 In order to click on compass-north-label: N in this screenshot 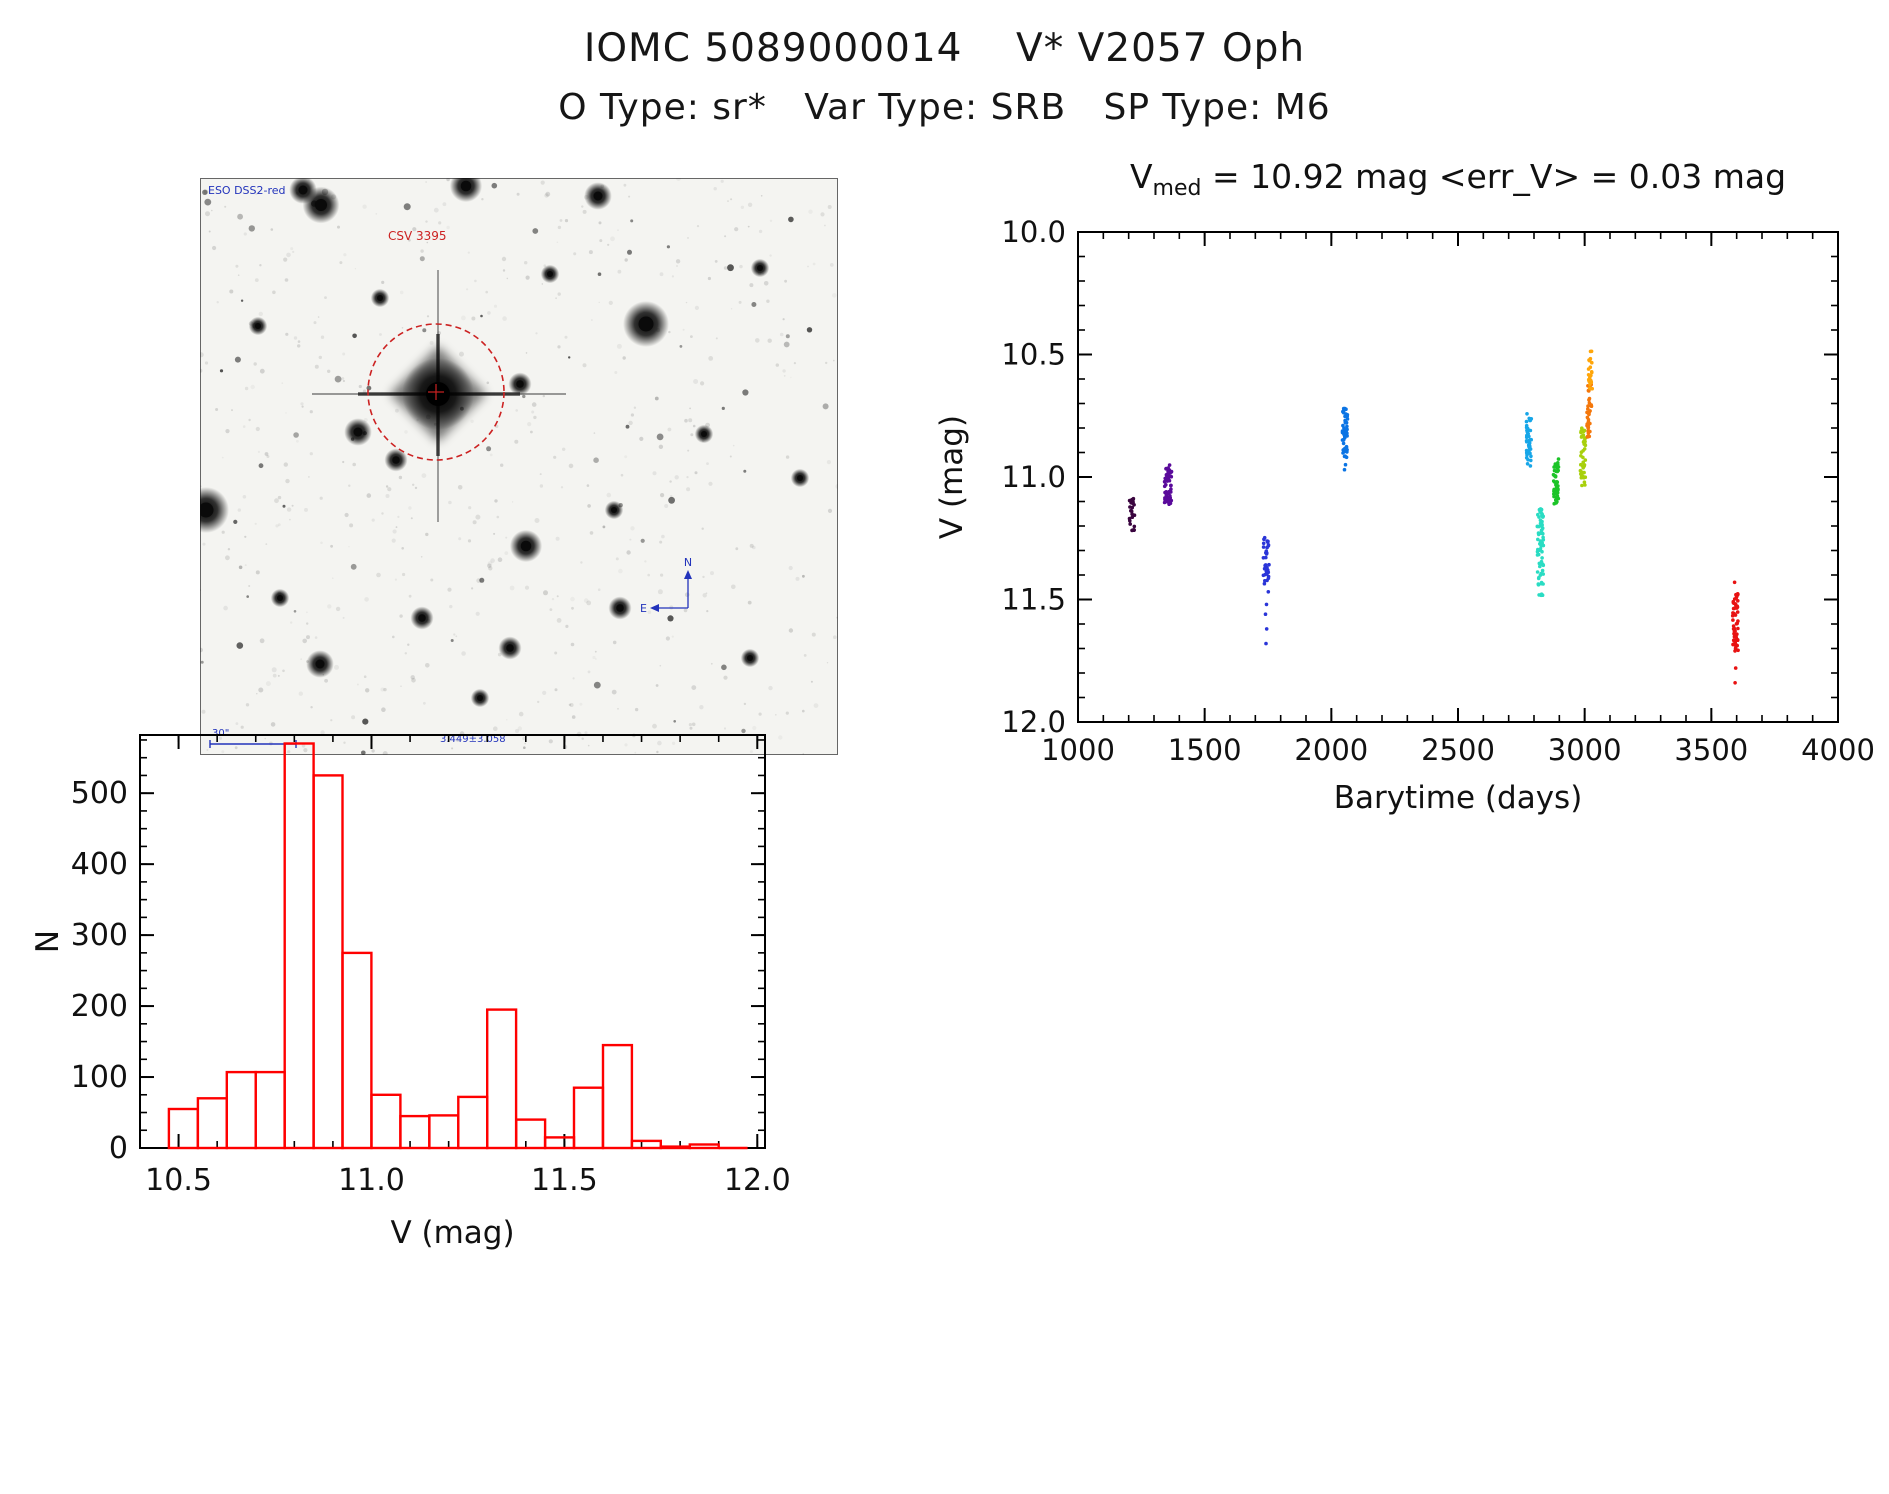, I will do `click(688, 562)`.